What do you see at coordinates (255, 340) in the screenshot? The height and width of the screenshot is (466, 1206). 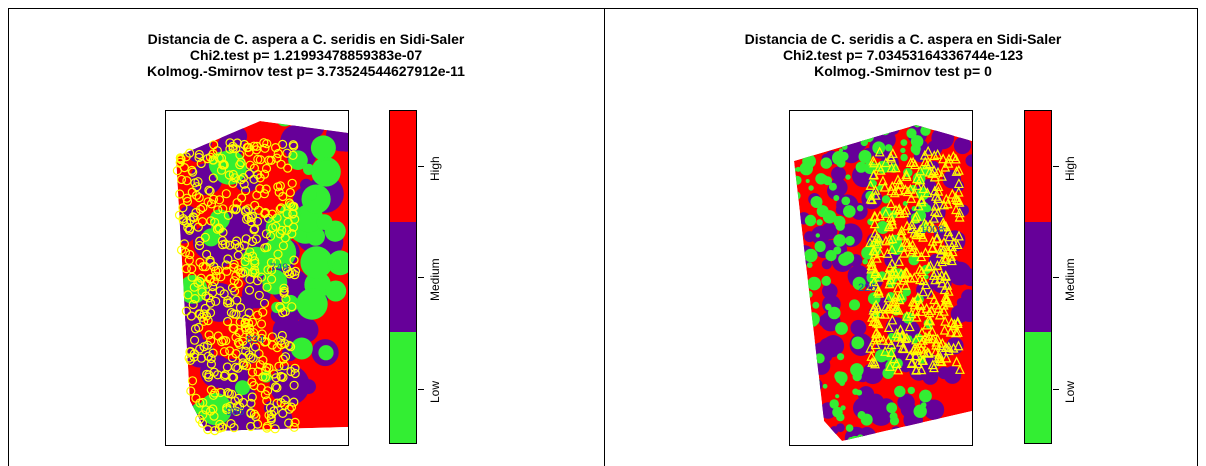 I see `map-annotation-label: 834` at bounding box center [255, 340].